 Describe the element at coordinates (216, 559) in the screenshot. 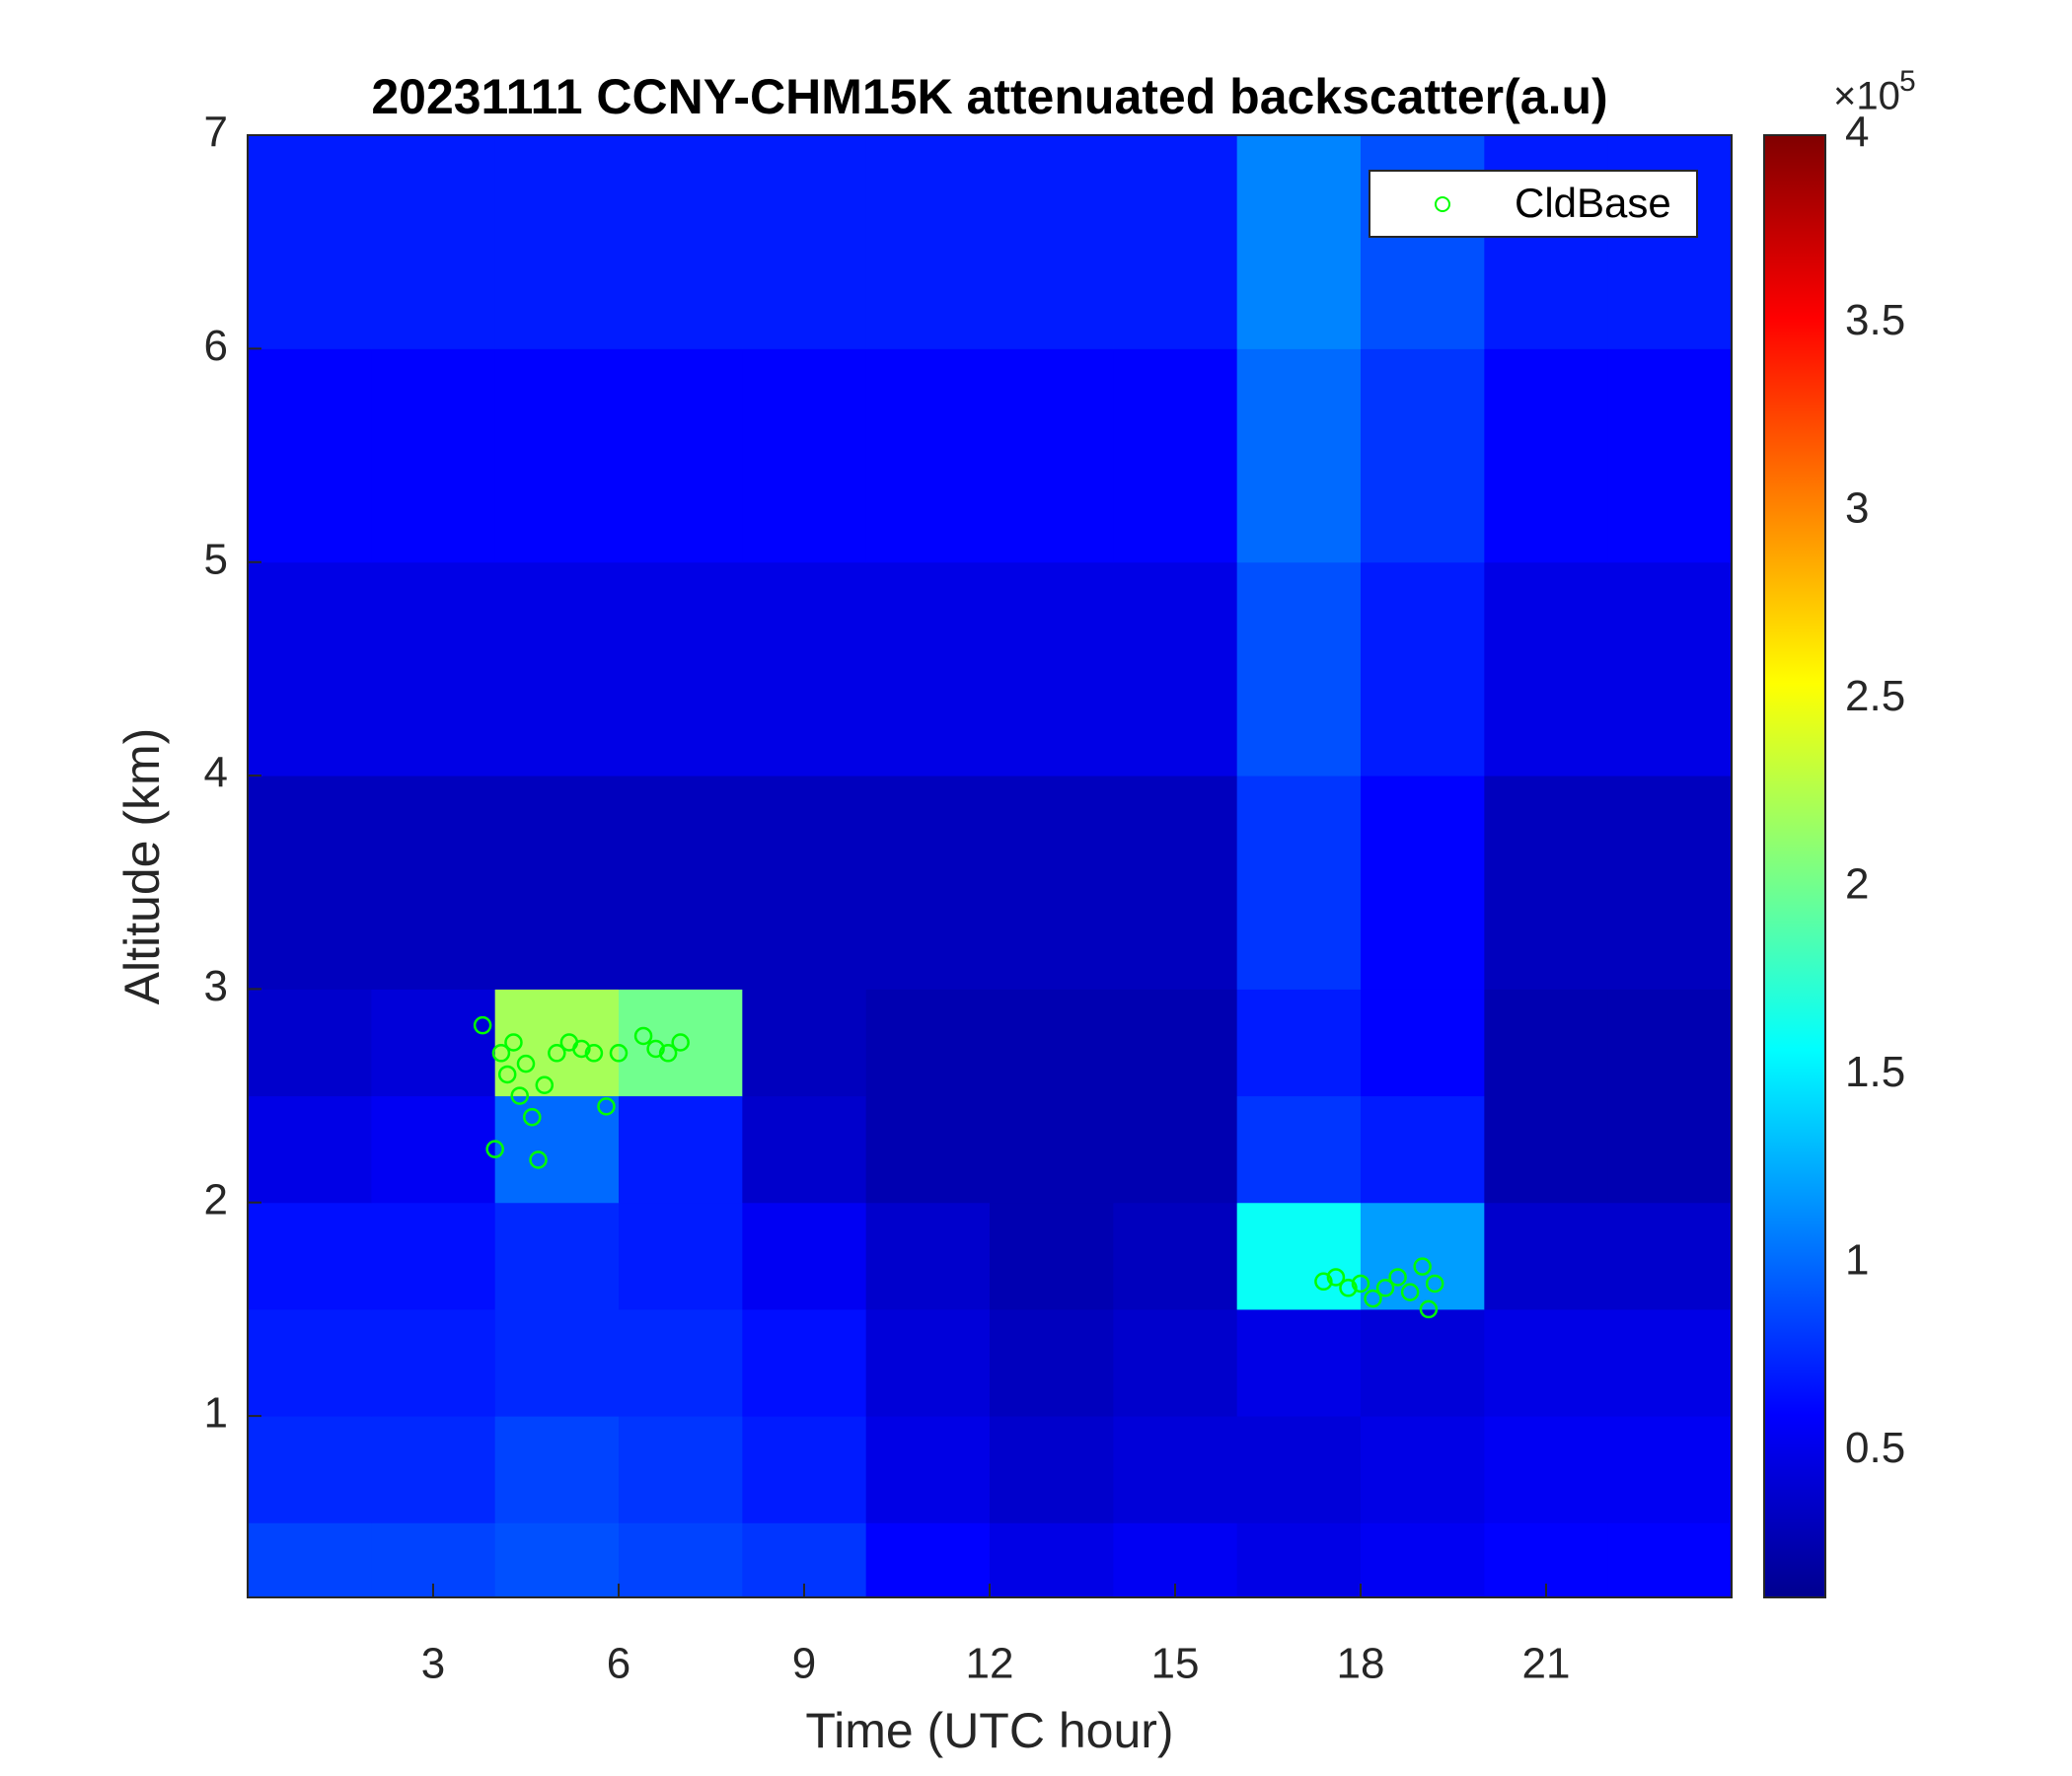

I see `y-tick-label: 5` at that location.